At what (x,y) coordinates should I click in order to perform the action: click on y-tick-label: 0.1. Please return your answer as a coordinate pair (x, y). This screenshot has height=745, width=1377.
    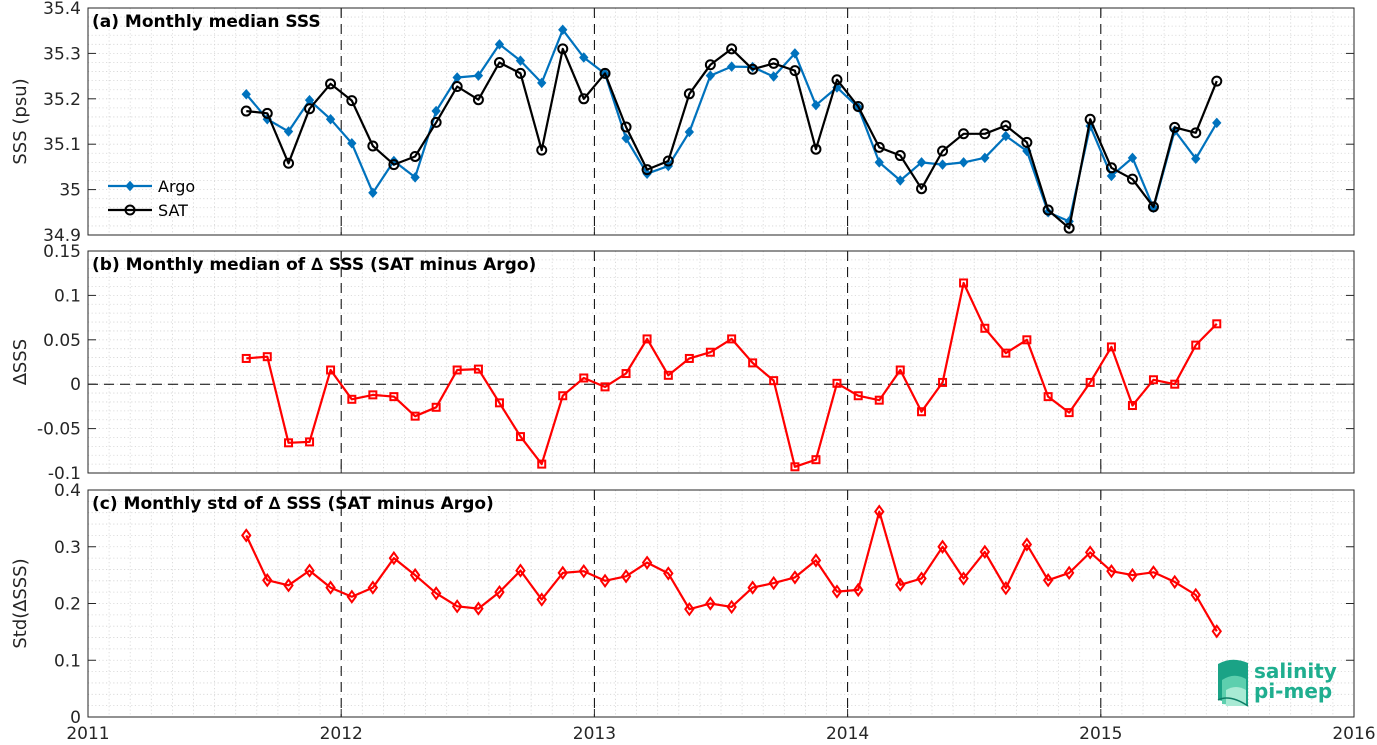
    Looking at the image, I should click on (67, 296).